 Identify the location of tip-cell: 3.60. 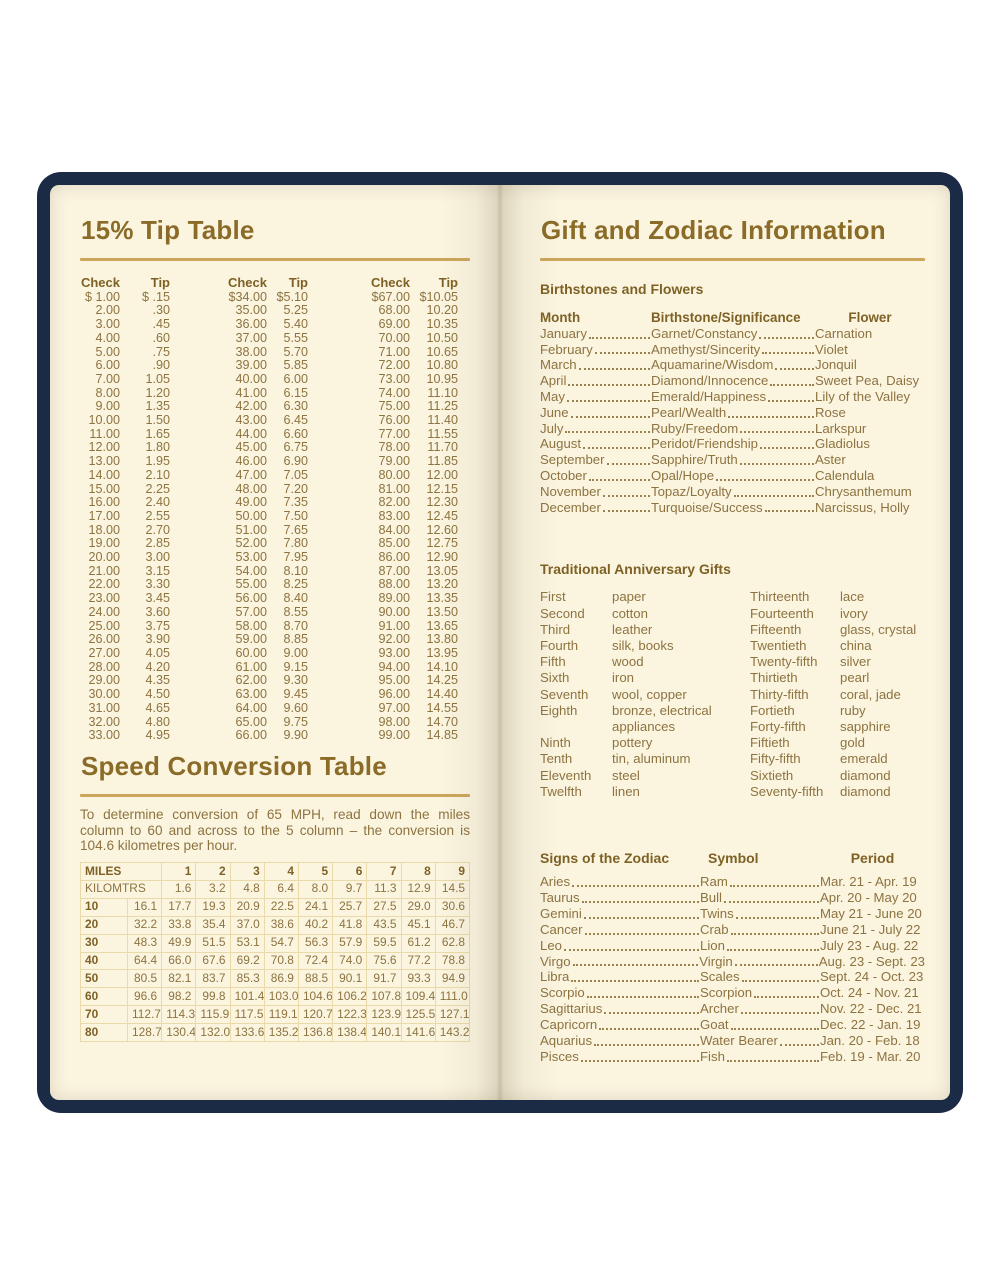
(157, 611).